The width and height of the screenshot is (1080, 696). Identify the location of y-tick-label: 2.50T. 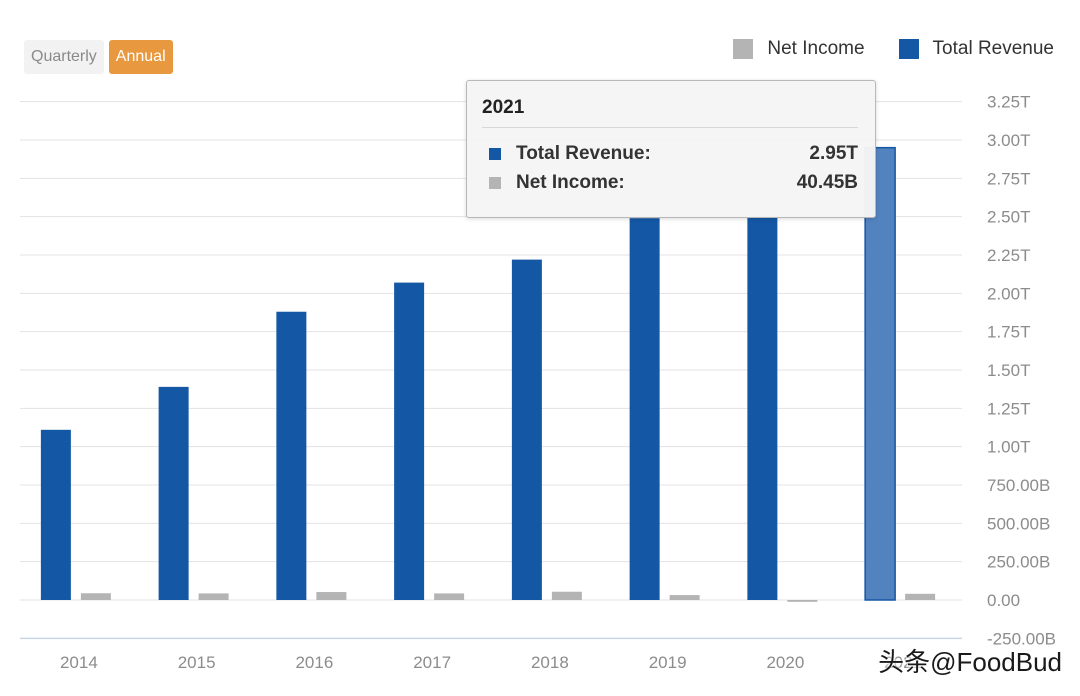
(1008, 217).